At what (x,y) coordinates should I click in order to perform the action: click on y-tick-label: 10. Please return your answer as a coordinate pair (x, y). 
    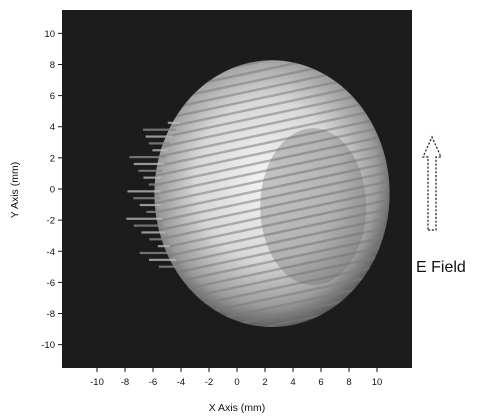
    Looking at the image, I should click on (49, 34).